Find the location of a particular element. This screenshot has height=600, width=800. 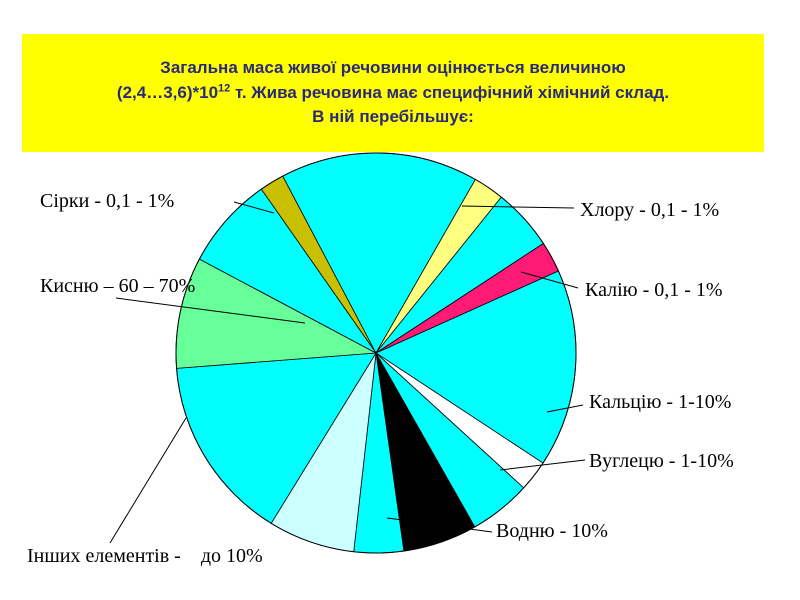

label-carbon: Вуглецю - 1-10% is located at coordinates (661, 461).